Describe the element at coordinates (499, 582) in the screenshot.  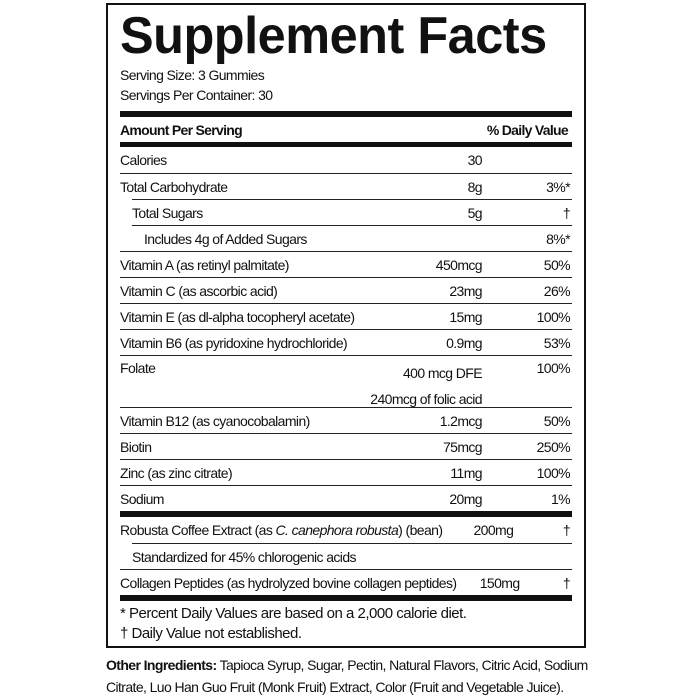
I see `amount: 150mg` at that location.